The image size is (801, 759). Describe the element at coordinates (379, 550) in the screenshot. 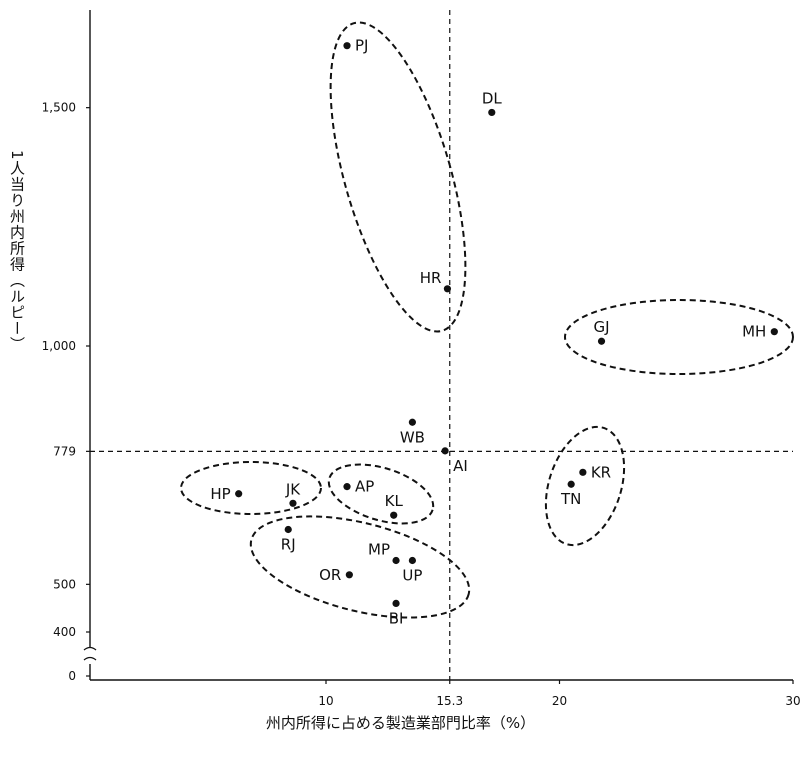

I see `point-label-mp: MP` at that location.